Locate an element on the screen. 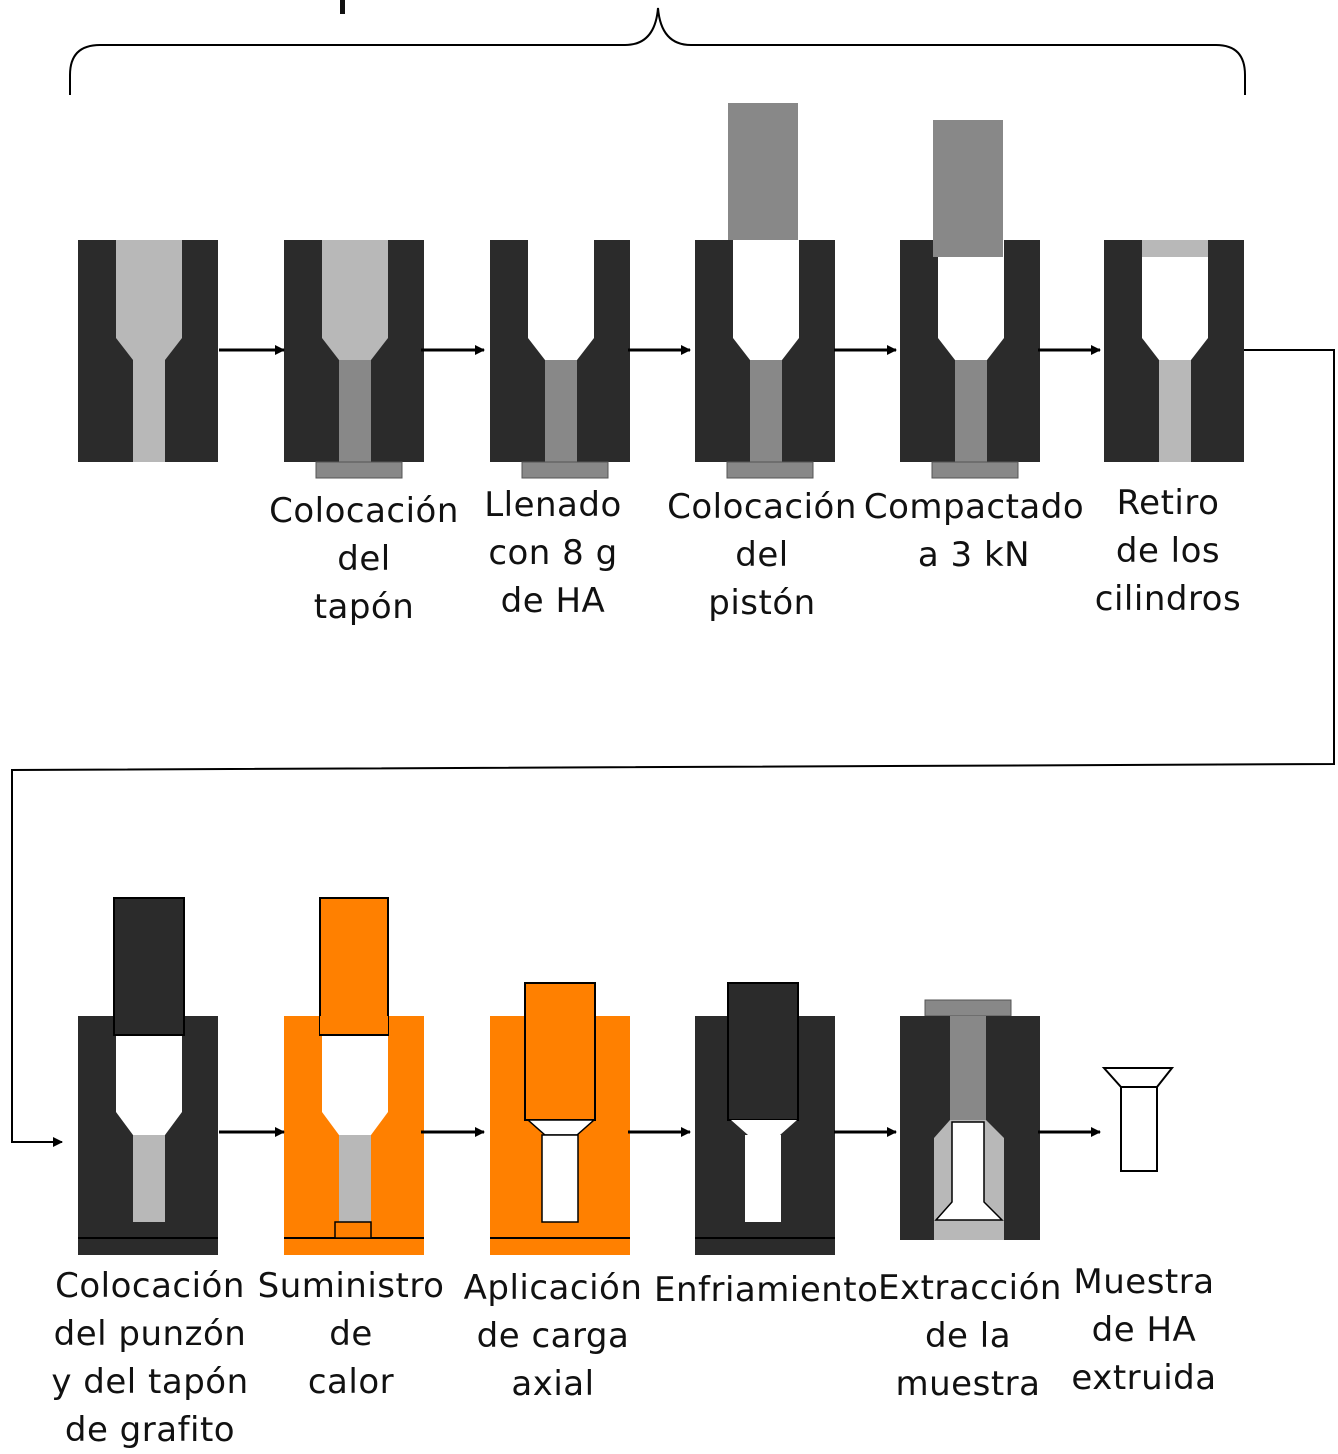 The width and height of the screenshot is (1338, 1454). label-bottom-5: Muestra de HA extruida is located at coordinates (1144, 1330).